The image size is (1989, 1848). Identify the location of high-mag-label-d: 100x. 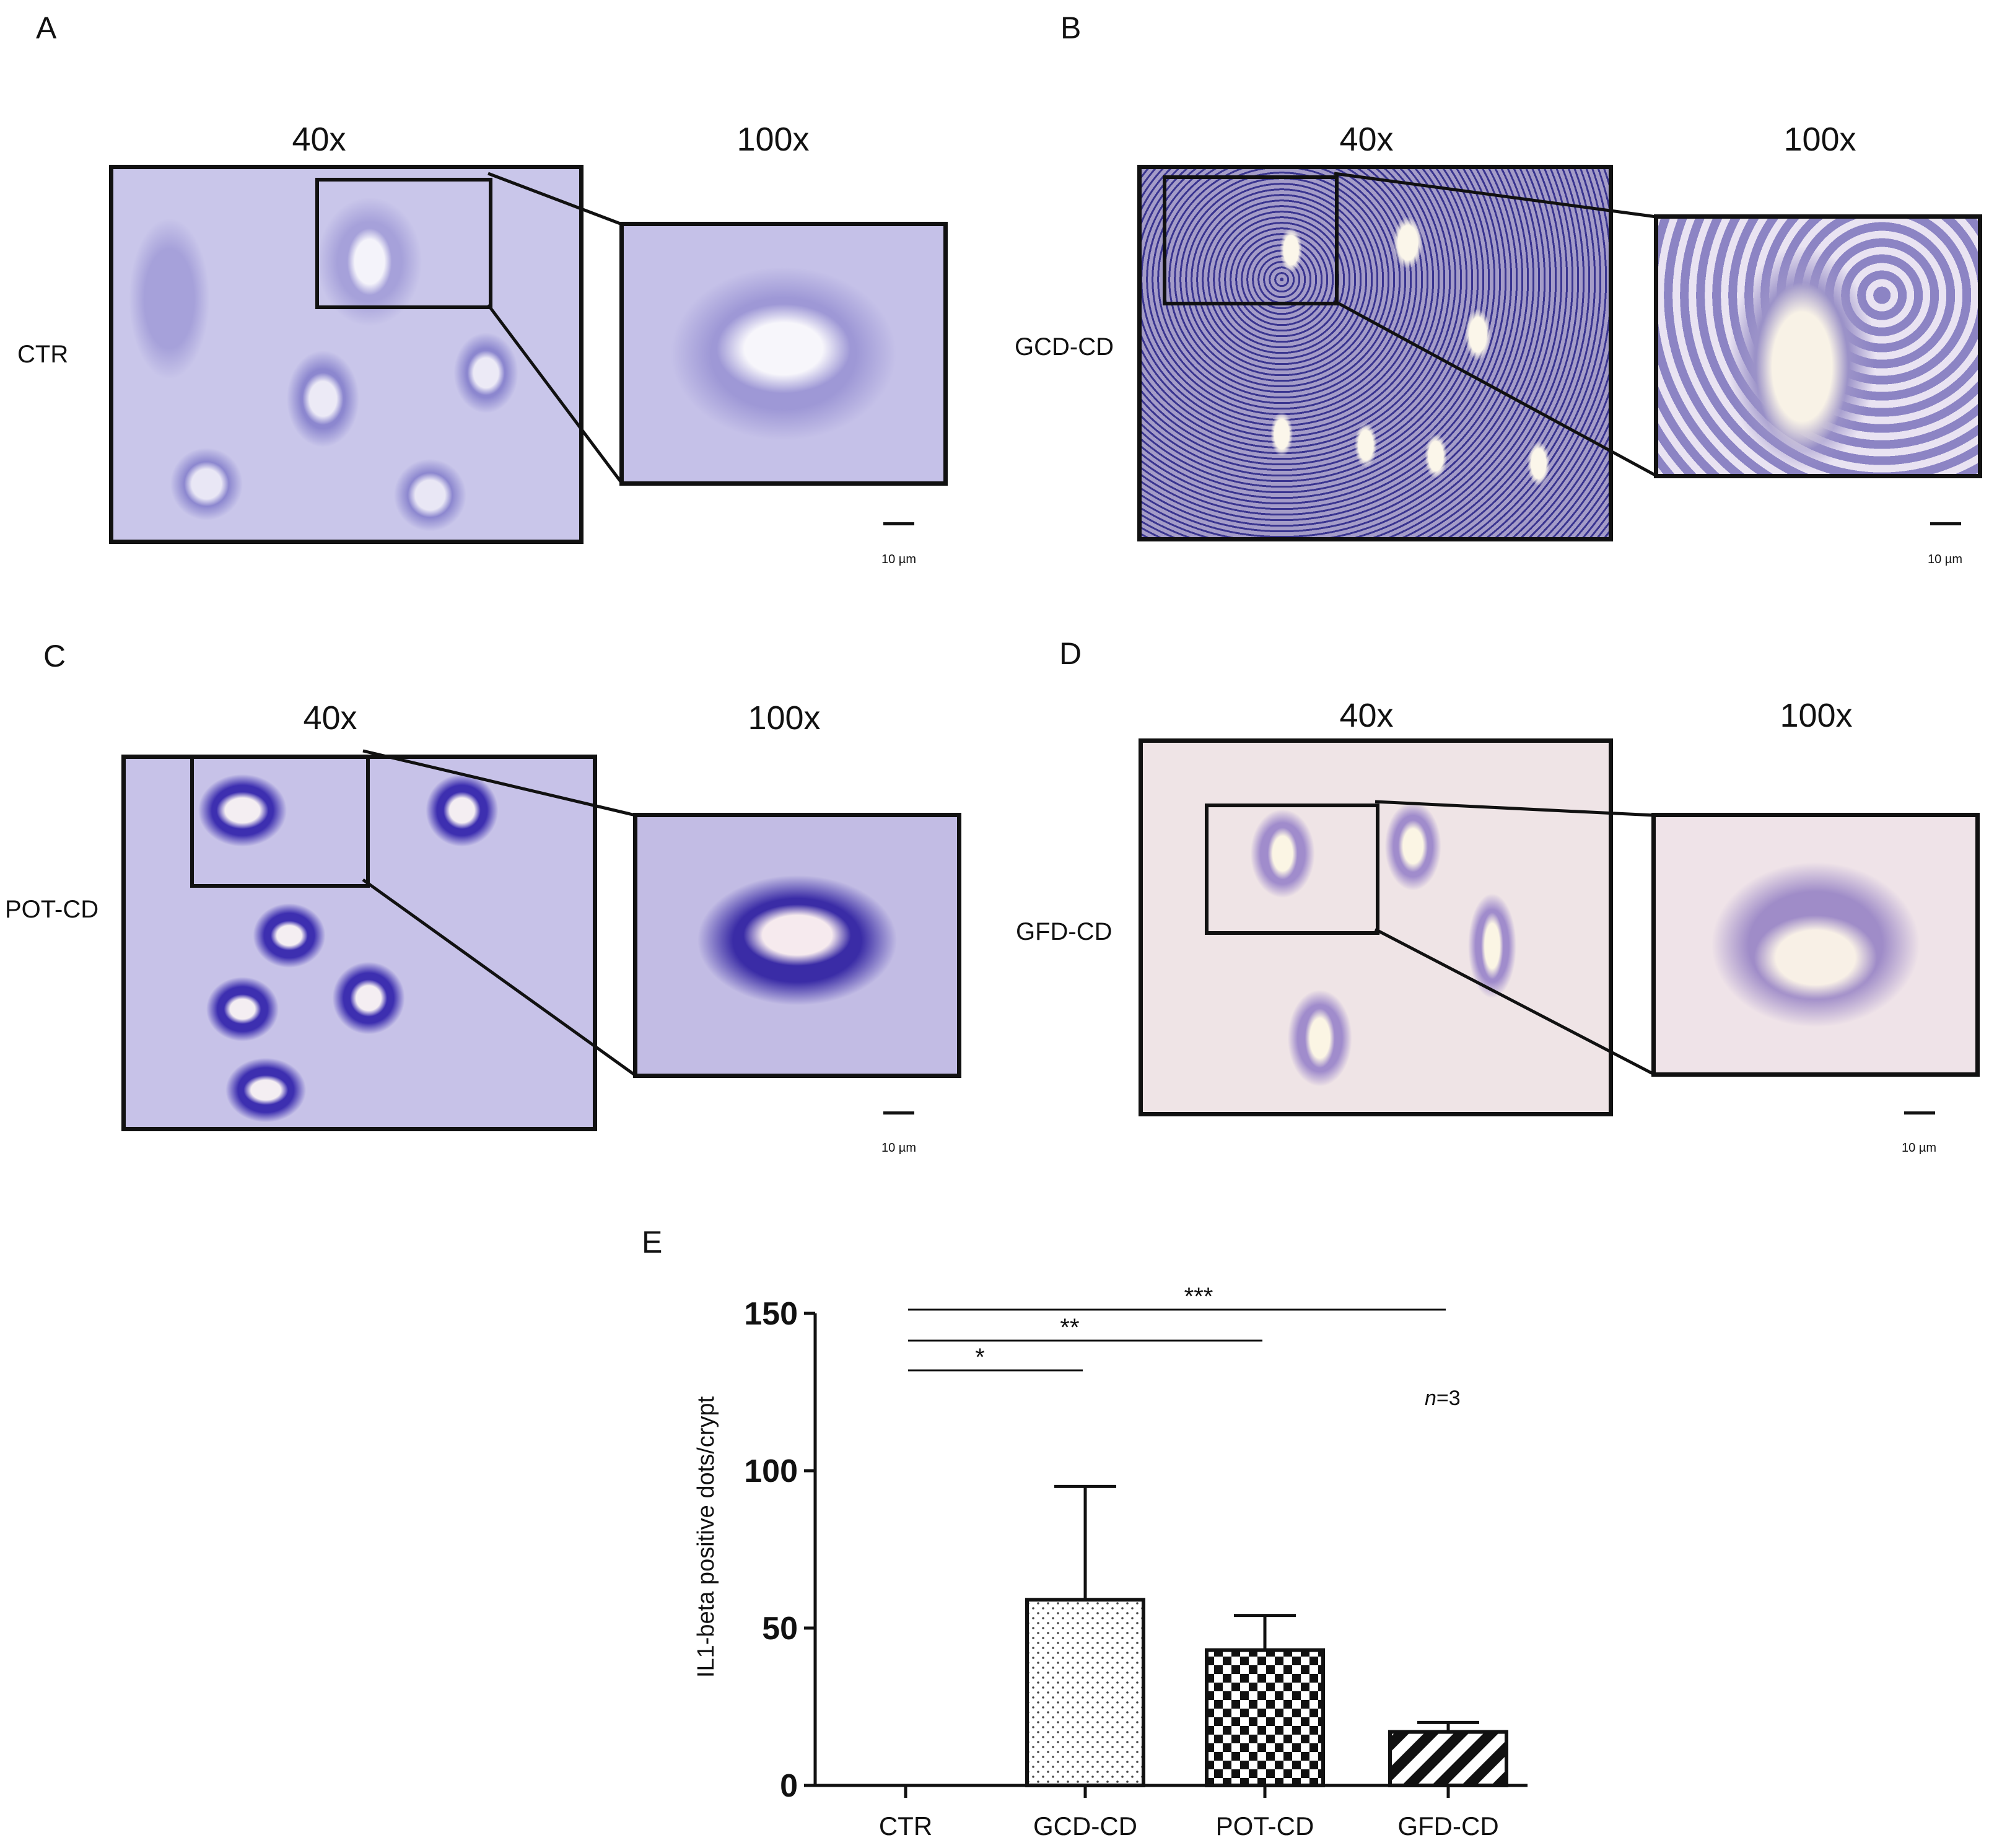
(1816, 716).